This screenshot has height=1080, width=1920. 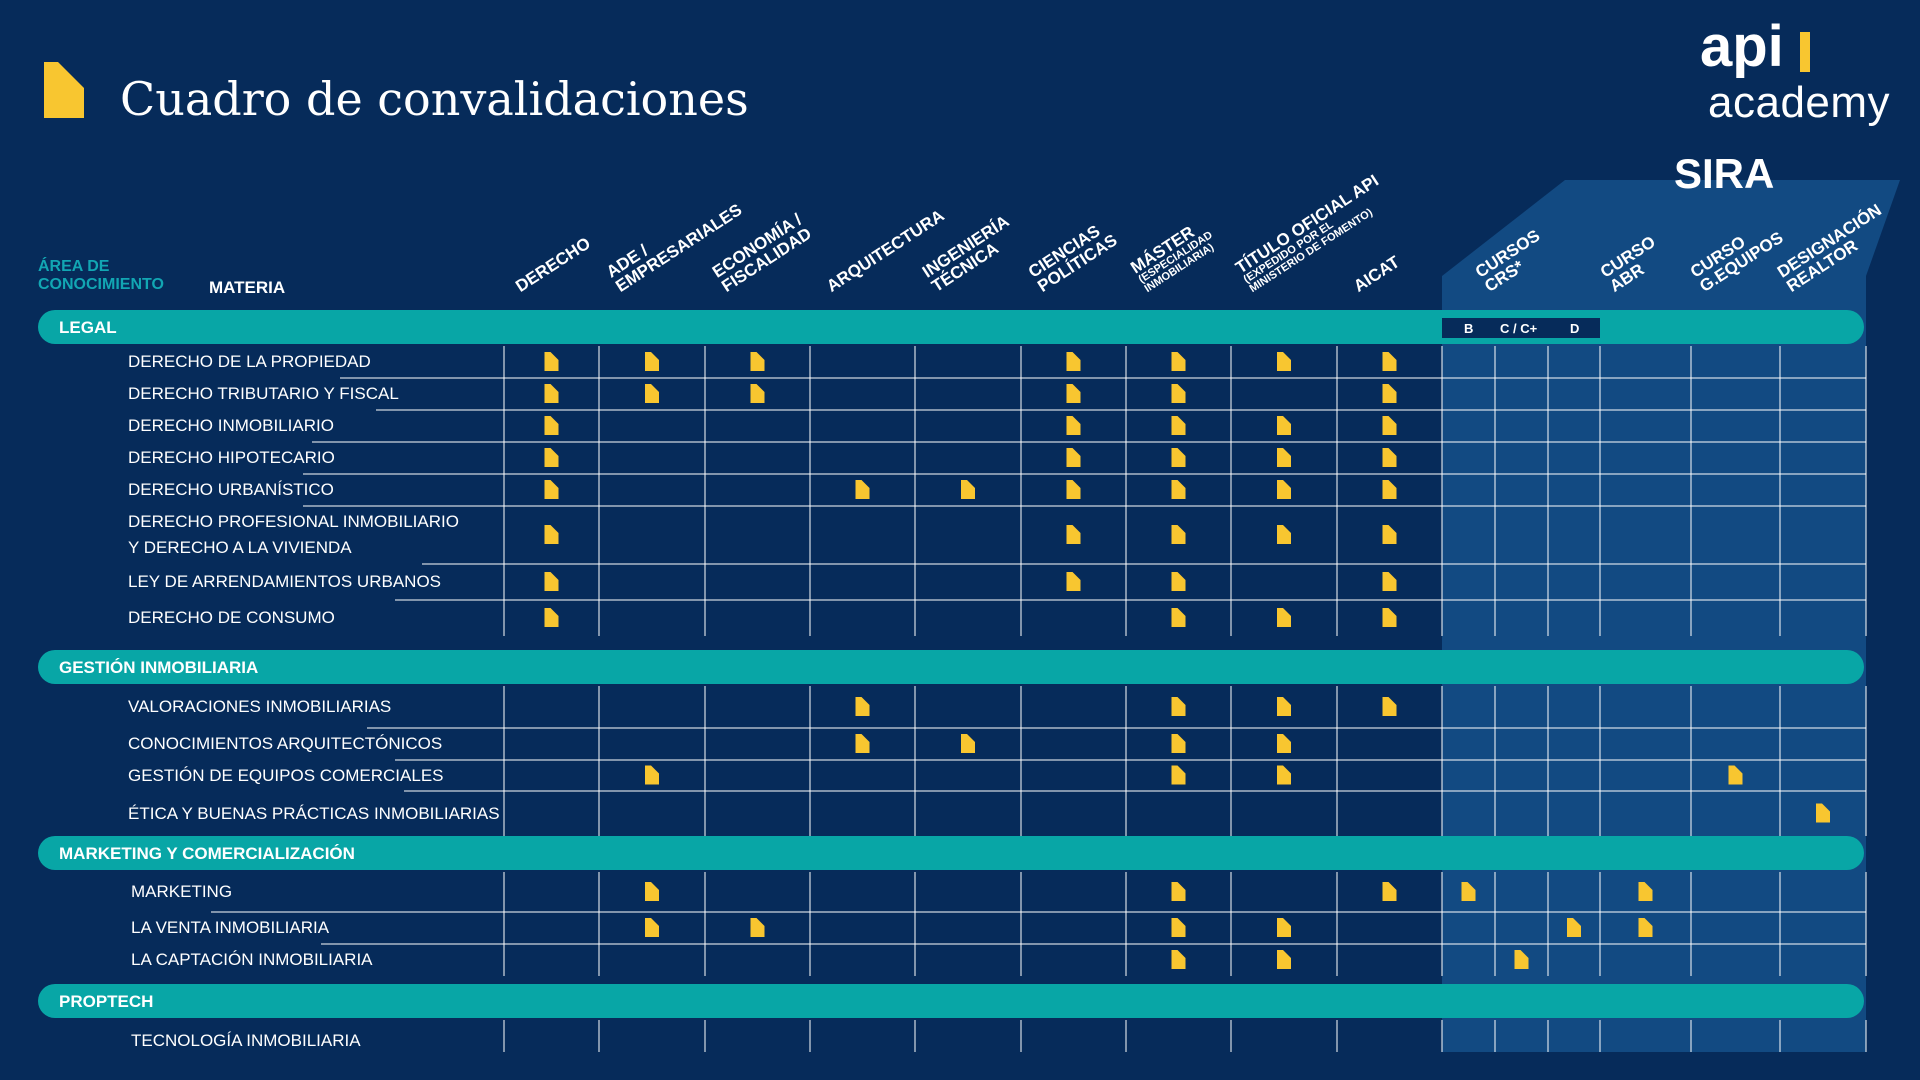 I want to click on column-header-line: ARQUITECTURA, so click(x=885, y=250).